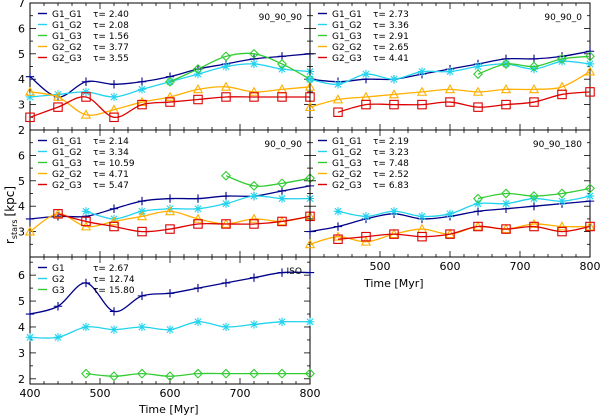 Image resolution: width=600 pixels, height=417 pixels. What do you see at coordinates (111, 153) in the screenshot?
I see `legend-tau-G1_G2: τ= 3.34` at bounding box center [111, 153].